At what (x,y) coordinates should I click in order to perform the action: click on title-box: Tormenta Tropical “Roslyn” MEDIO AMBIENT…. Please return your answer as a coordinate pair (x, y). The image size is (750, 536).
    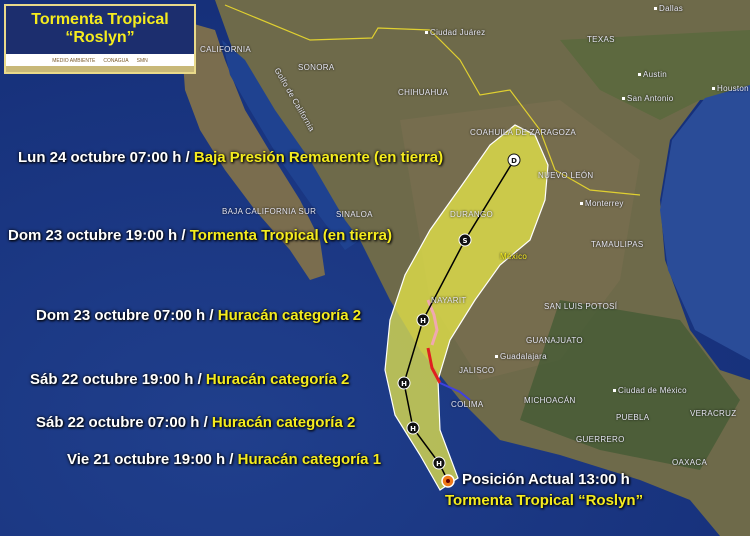
    Looking at the image, I should click on (100, 39).